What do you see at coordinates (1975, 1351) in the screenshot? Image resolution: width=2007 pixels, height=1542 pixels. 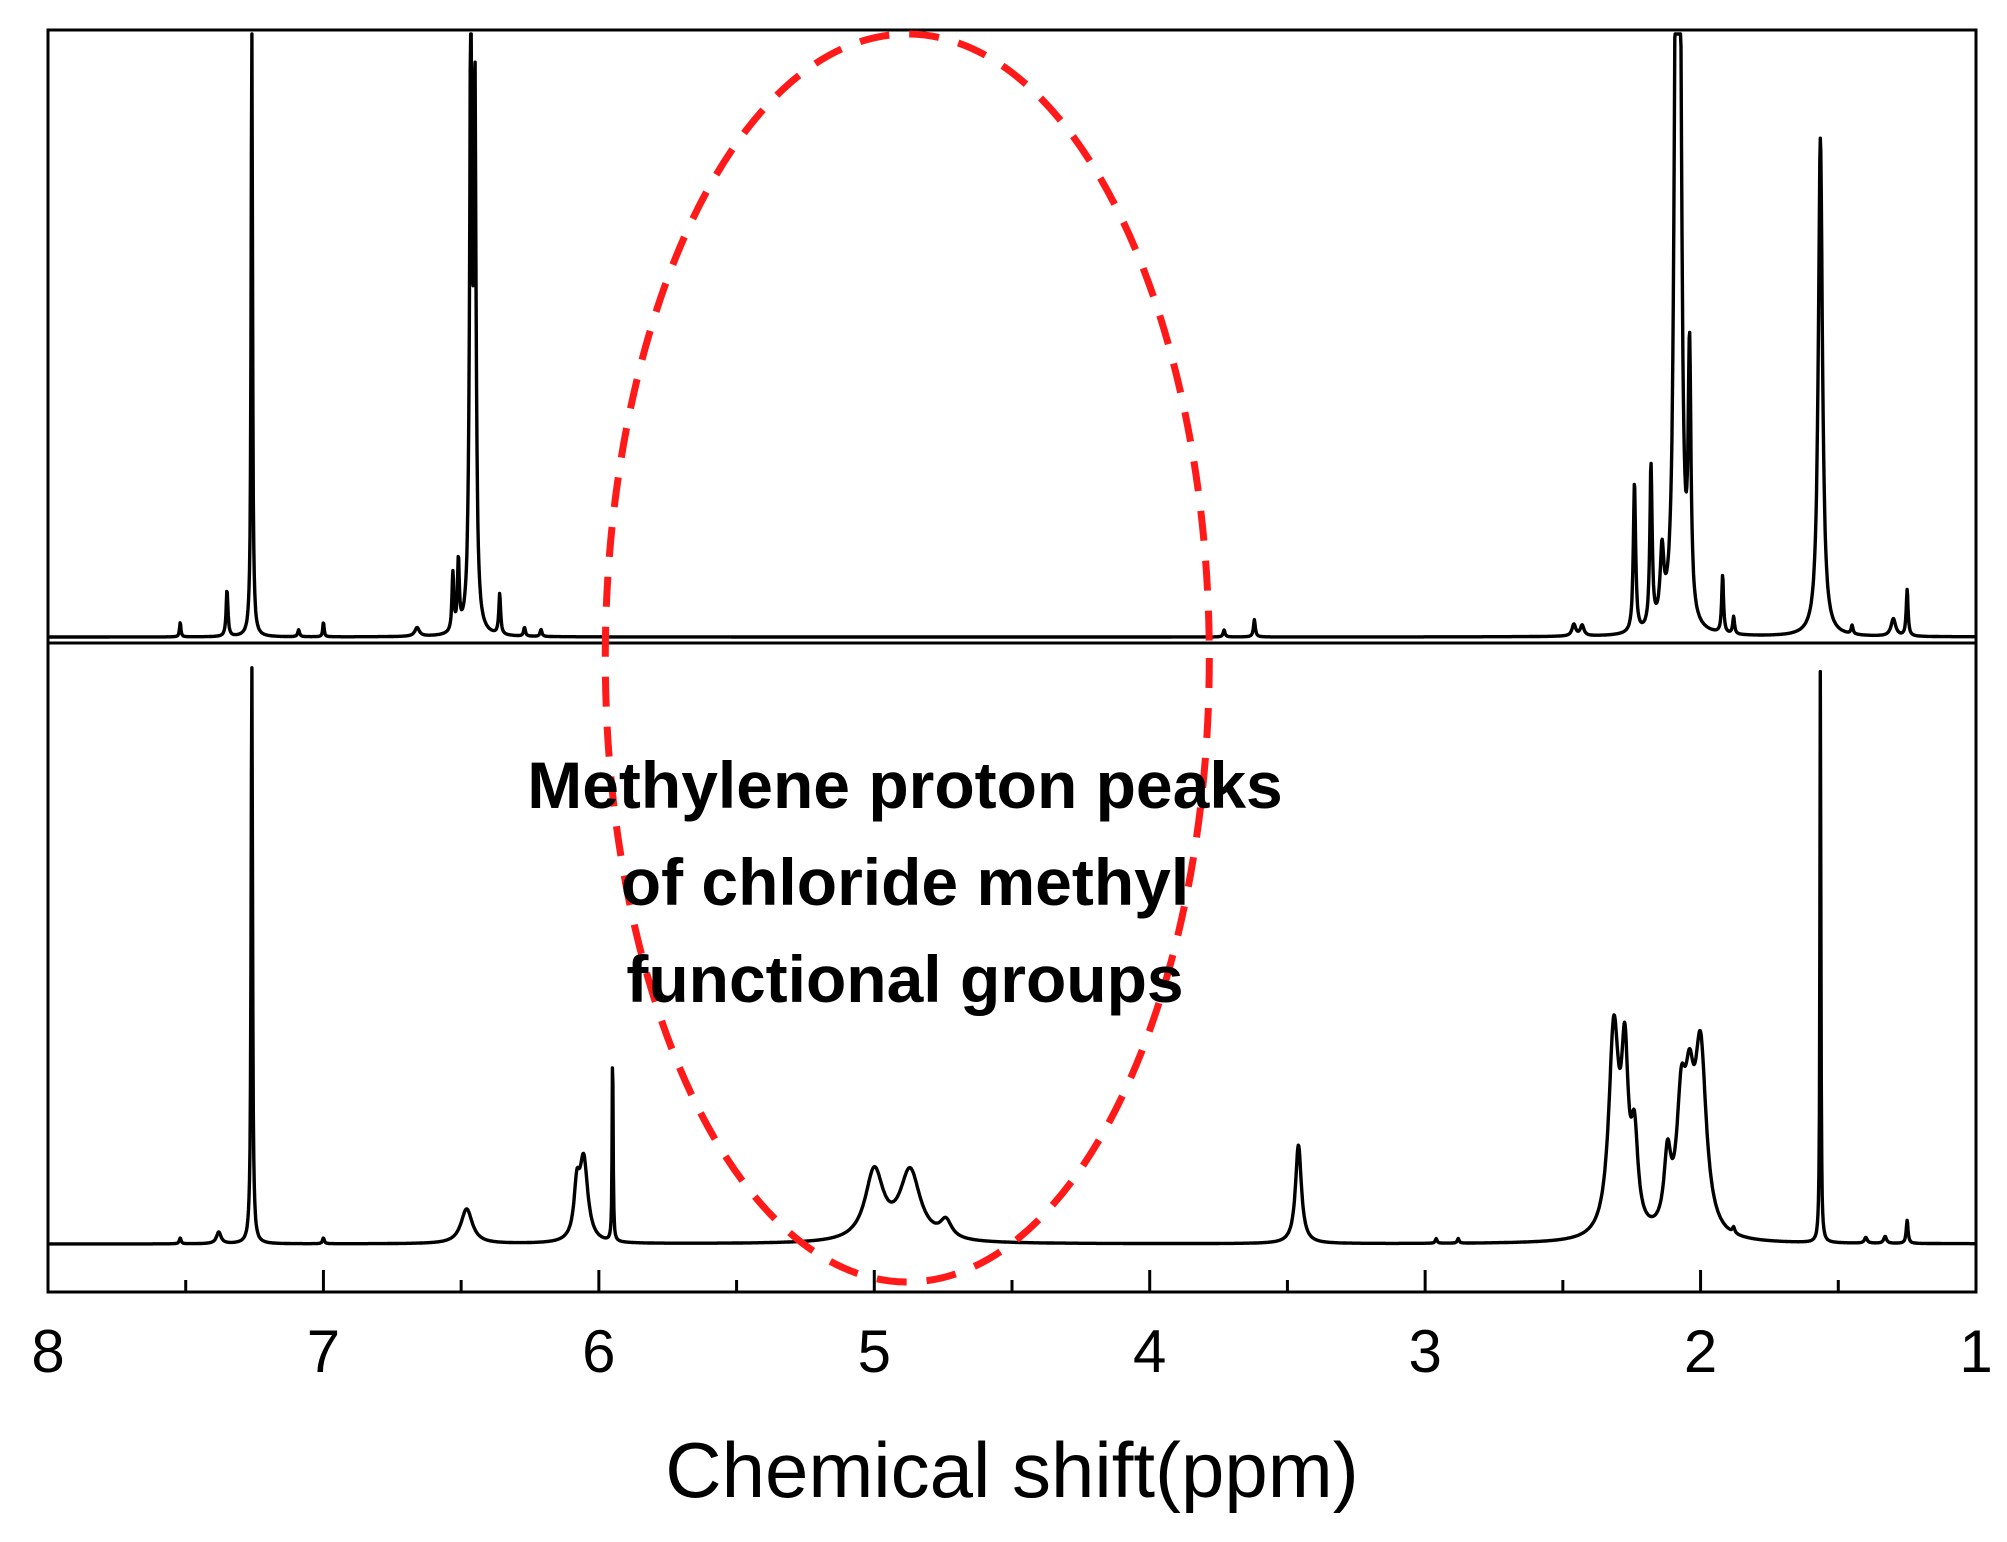 I see `x-tick-label-1: 1` at bounding box center [1975, 1351].